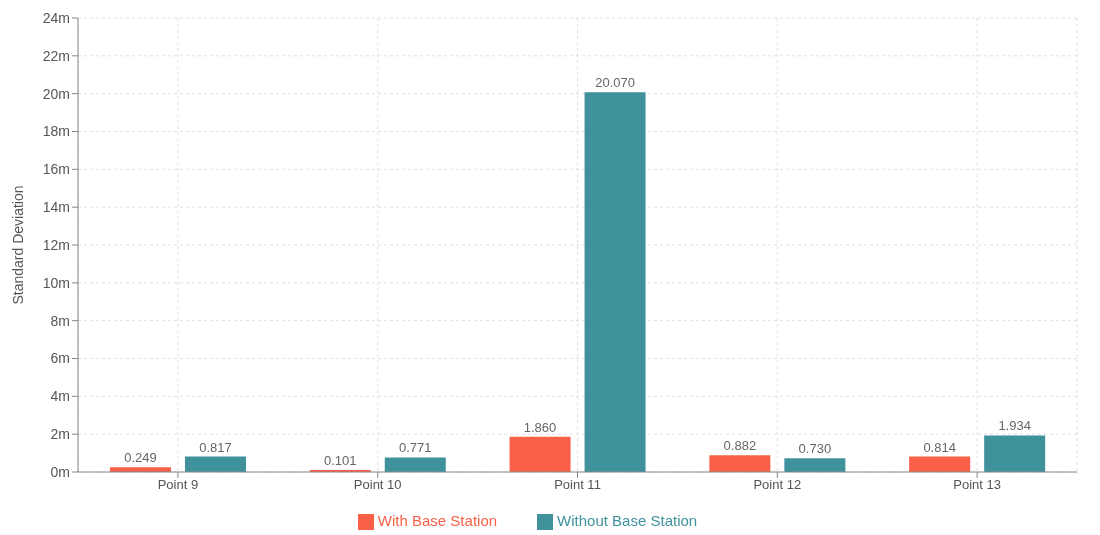 This screenshot has height=535, width=1100. Describe the element at coordinates (215, 447) in the screenshot. I see `data-label: 0.817` at that location.